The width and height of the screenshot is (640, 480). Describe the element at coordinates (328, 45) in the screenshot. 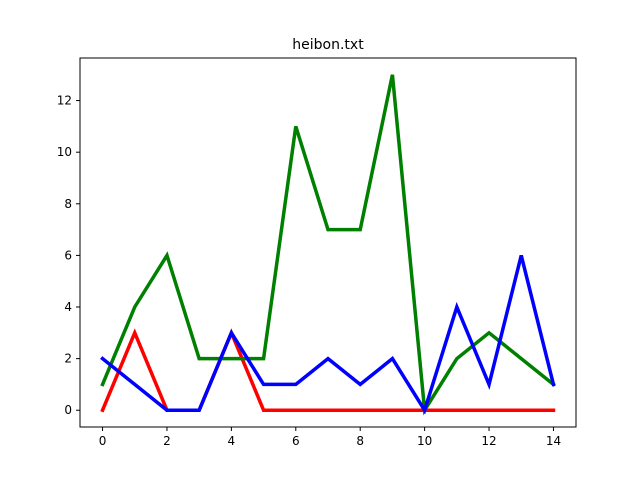

I see `chart-title: heibon.txt` at that location.